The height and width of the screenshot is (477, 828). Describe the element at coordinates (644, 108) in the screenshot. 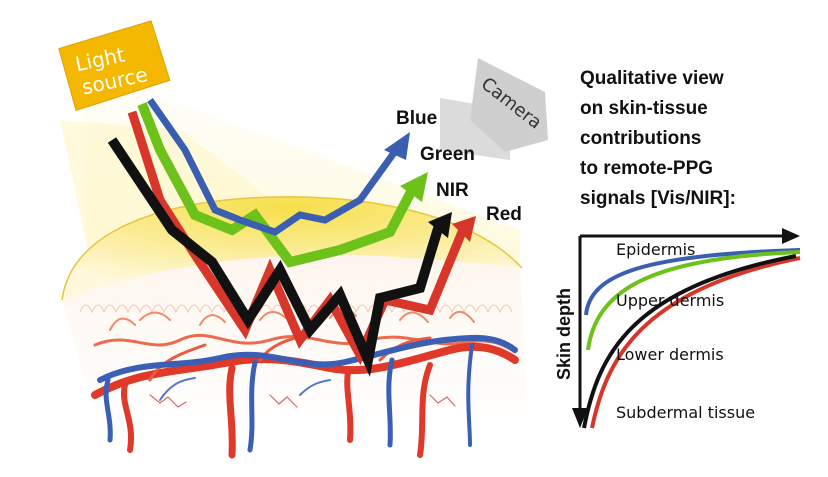

I see `title-line-2: on skin-tissue` at that location.